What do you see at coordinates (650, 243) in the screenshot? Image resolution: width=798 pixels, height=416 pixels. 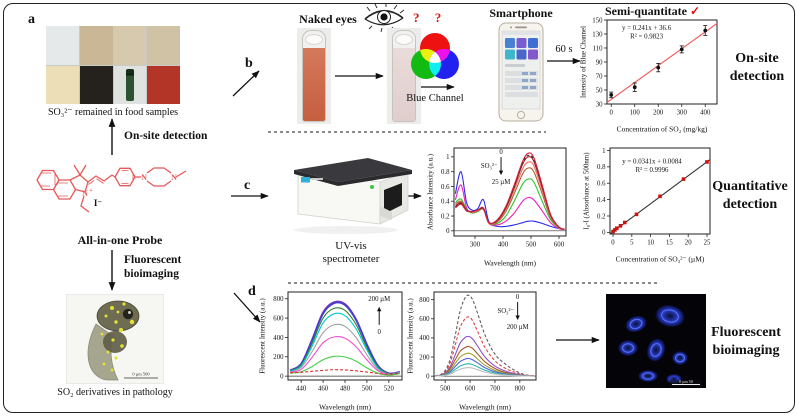 I see `svg-text: 10` at bounding box center [650, 243].